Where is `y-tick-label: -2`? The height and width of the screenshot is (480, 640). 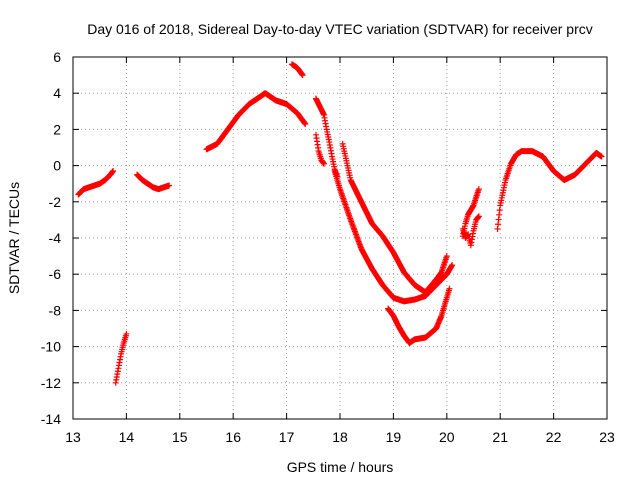
y-tick-label: -2 is located at coordinates (55, 202).